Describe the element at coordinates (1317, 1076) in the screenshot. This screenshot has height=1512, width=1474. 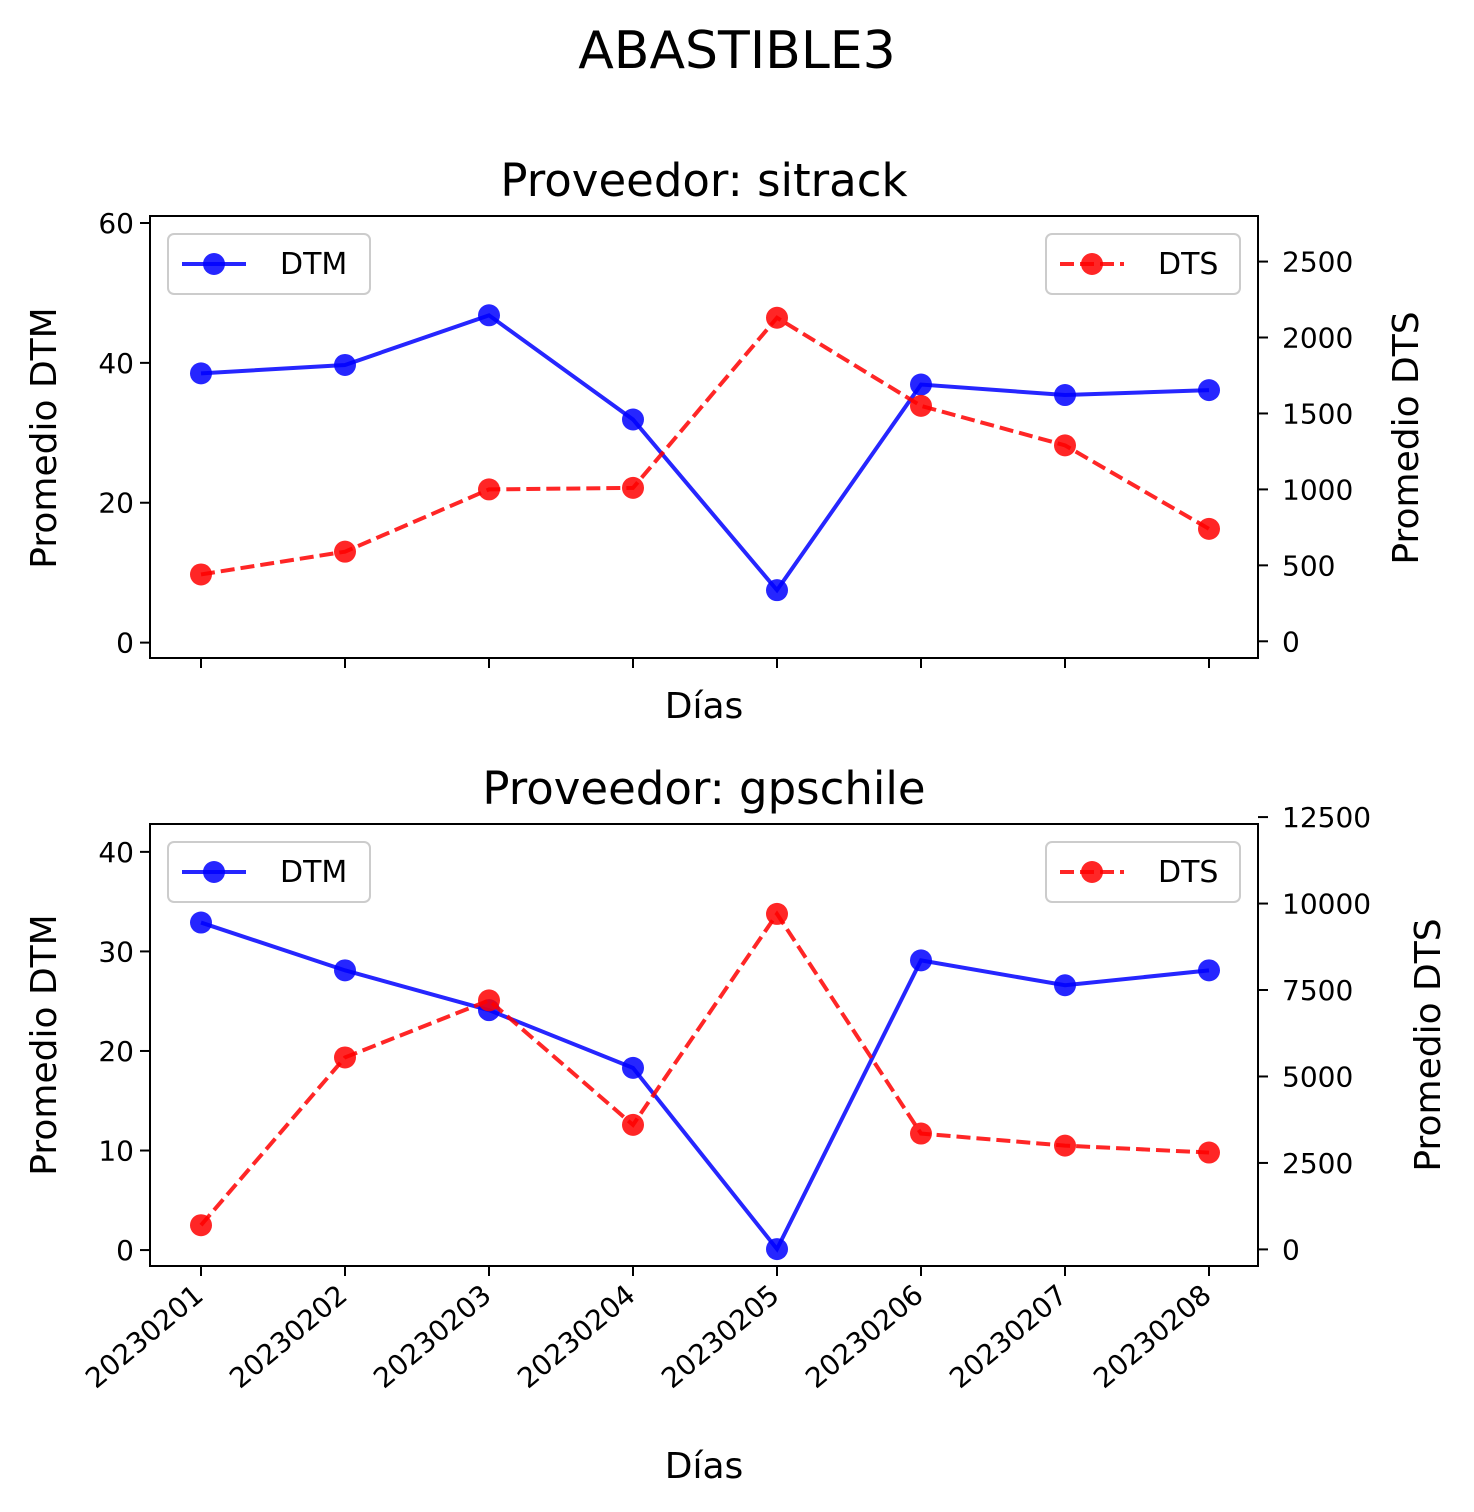
I see `y-right-tick-label: 5000` at that location.